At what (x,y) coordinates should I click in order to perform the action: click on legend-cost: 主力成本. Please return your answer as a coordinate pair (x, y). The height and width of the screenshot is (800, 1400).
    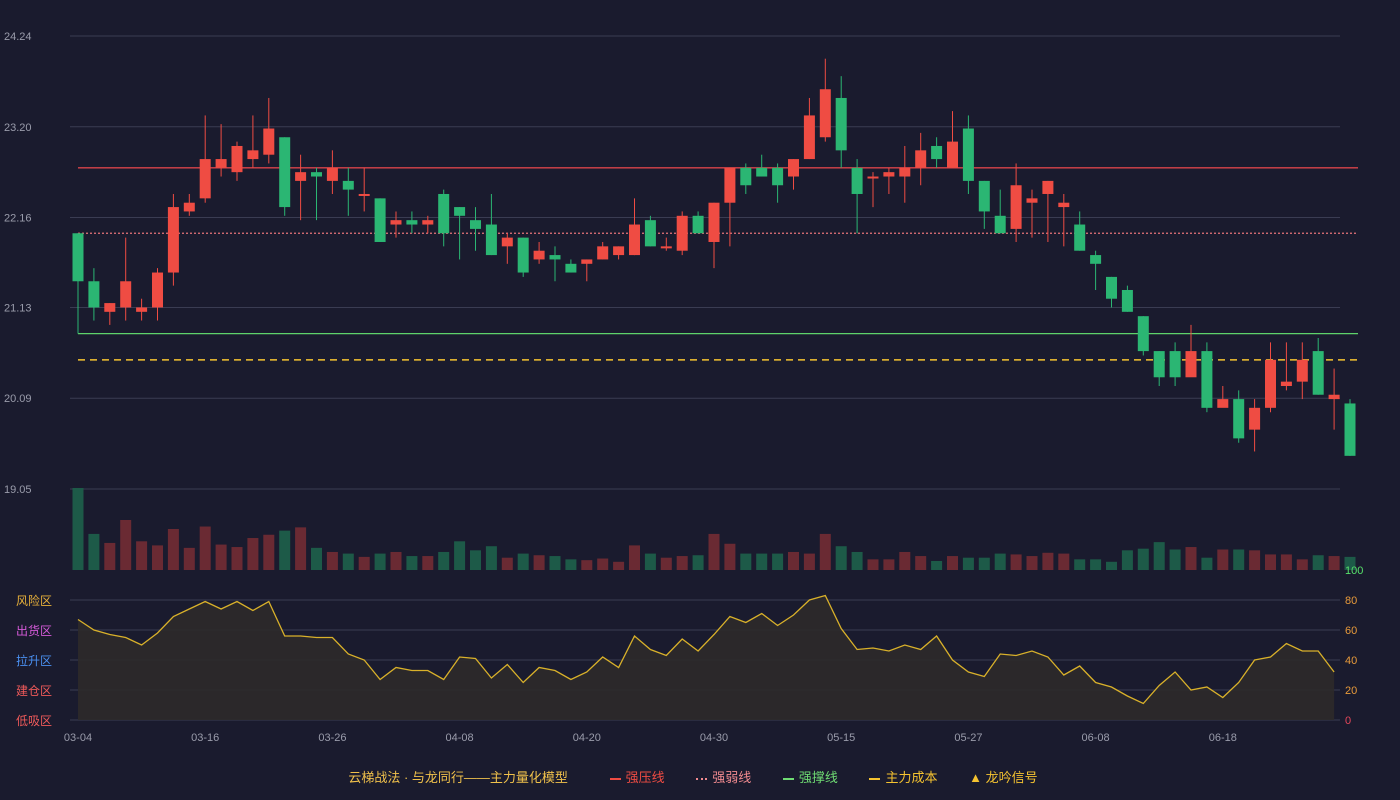
    Looking at the image, I should click on (903, 777).